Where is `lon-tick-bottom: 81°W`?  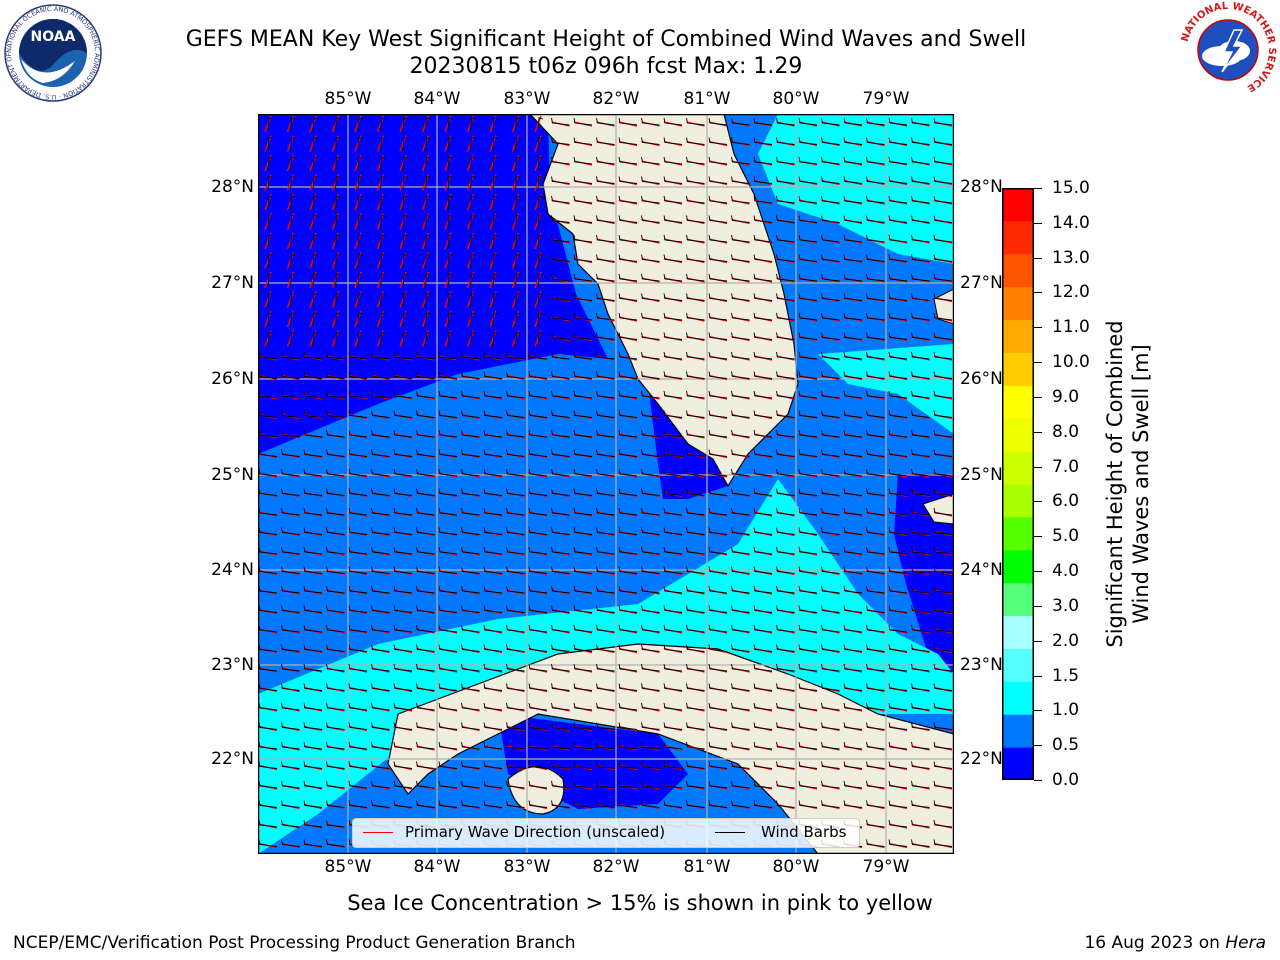 lon-tick-bottom: 81°W is located at coordinates (707, 867).